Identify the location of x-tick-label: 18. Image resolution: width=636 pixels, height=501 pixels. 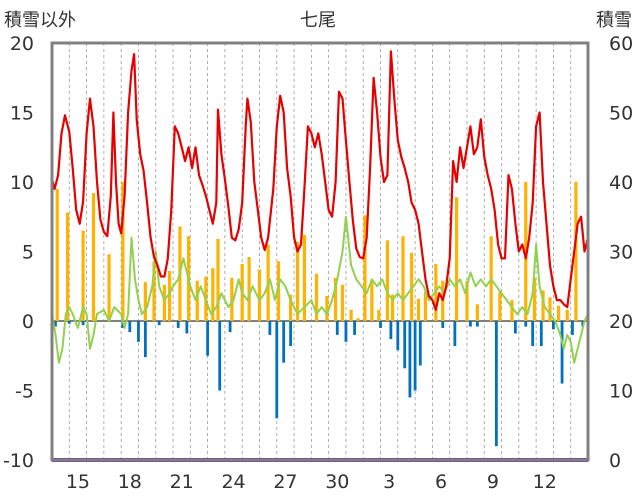
(130, 482).